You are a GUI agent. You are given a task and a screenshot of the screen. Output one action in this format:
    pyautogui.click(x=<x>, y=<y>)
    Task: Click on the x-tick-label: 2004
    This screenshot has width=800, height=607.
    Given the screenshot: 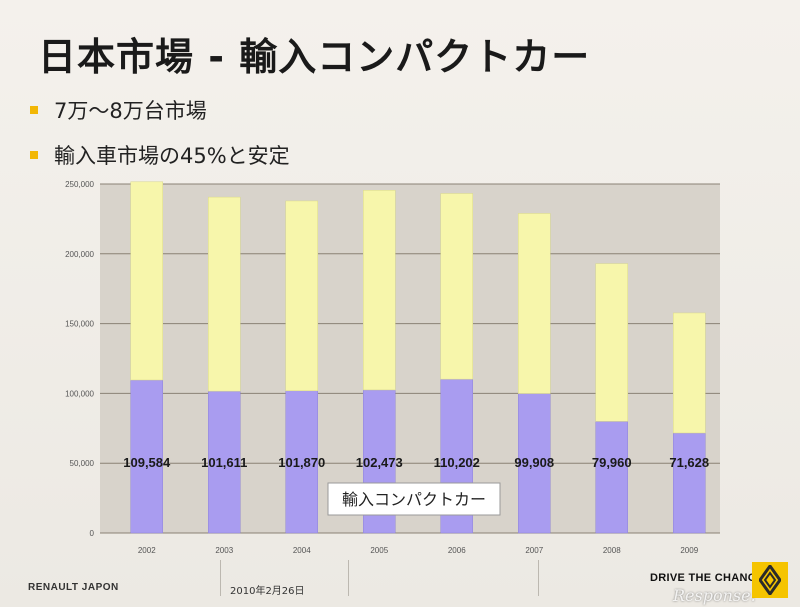 What is the action you would take?
    pyautogui.click(x=302, y=550)
    